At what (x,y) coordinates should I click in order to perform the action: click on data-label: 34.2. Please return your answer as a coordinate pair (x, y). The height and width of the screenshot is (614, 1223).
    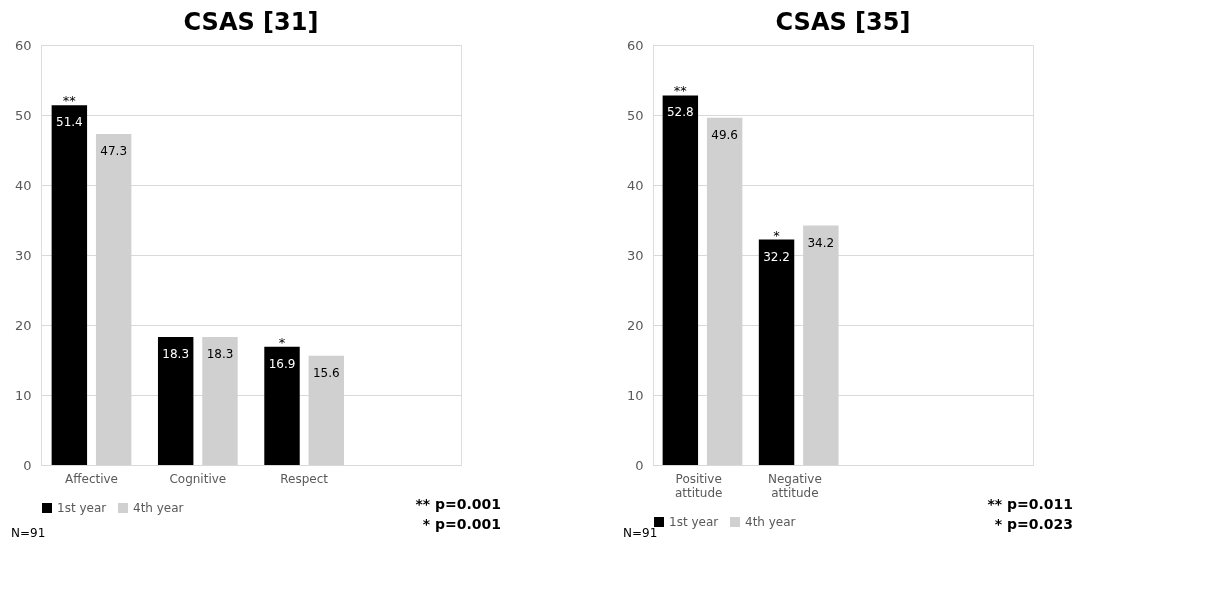
    Looking at the image, I should click on (821, 242).